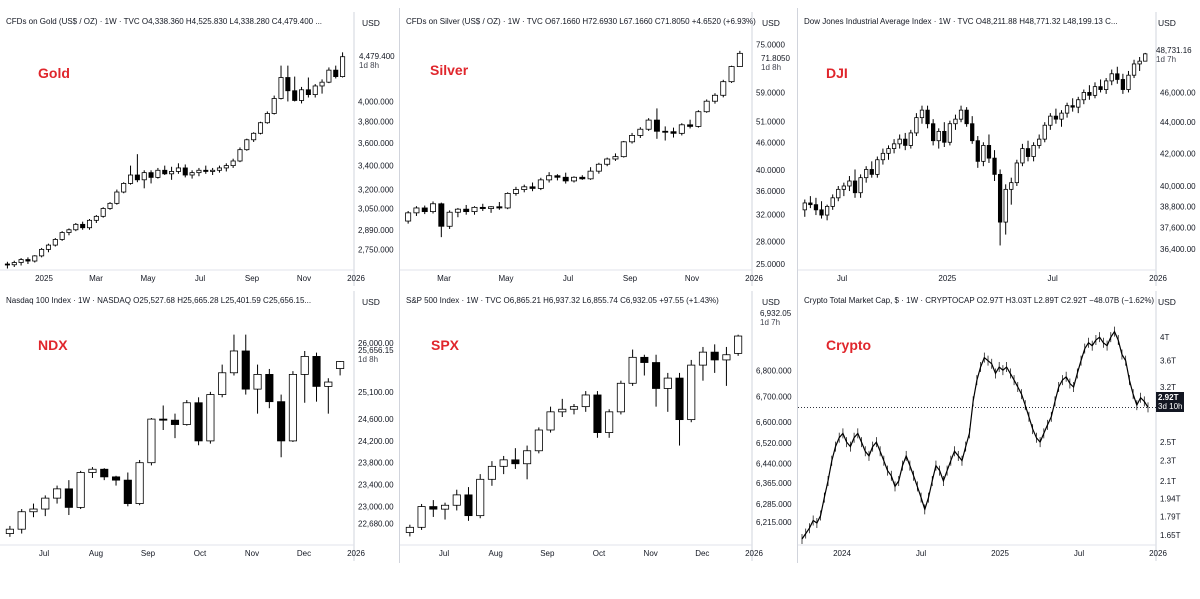 The height and width of the screenshot is (599, 1200). What do you see at coordinates (849, 345) in the screenshot?
I see `chart-title-crypto: Crypto` at bounding box center [849, 345].